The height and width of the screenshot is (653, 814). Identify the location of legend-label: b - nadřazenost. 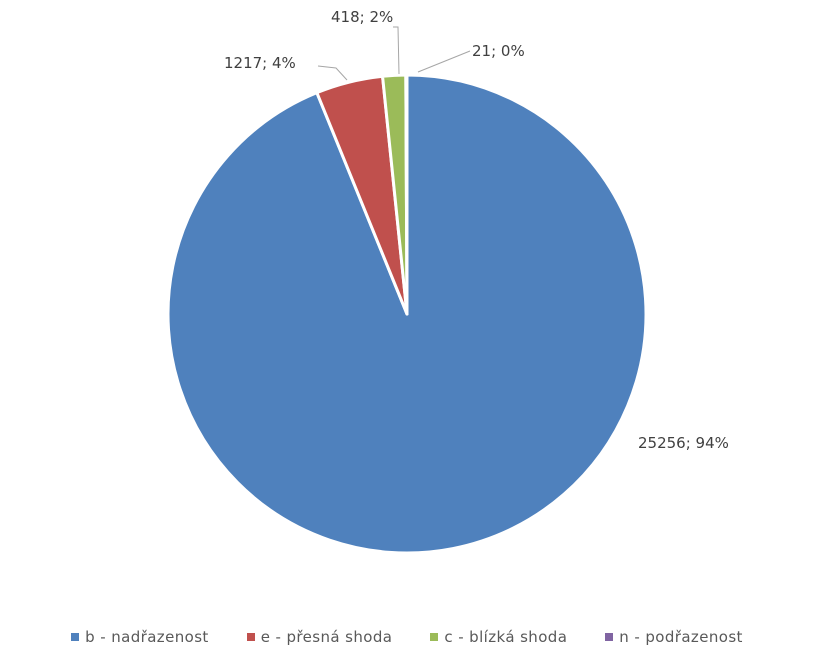
(147, 637).